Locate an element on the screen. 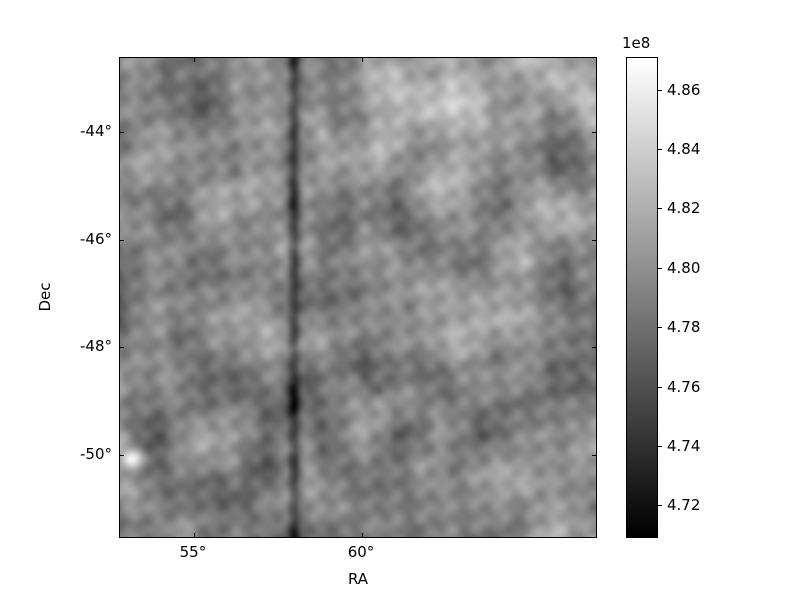  colorbar-tick-label: 4.84 is located at coordinates (684, 149).